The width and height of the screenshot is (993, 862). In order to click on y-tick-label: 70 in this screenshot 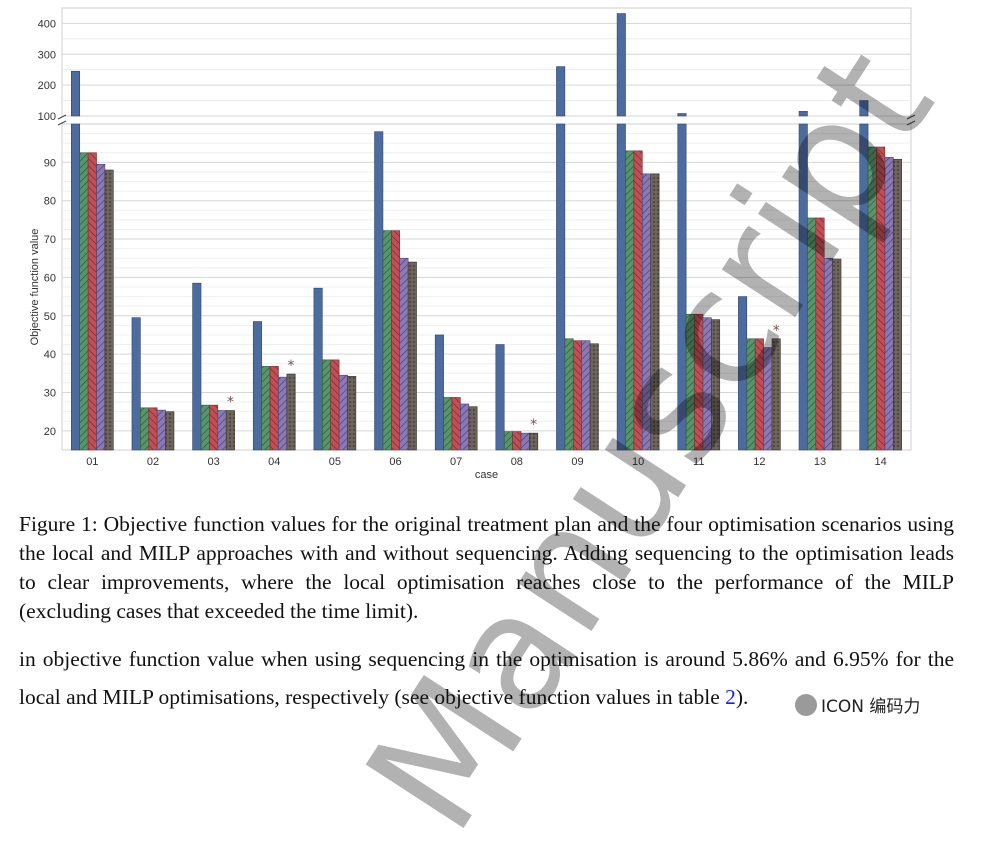, I will do `click(50, 240)`.